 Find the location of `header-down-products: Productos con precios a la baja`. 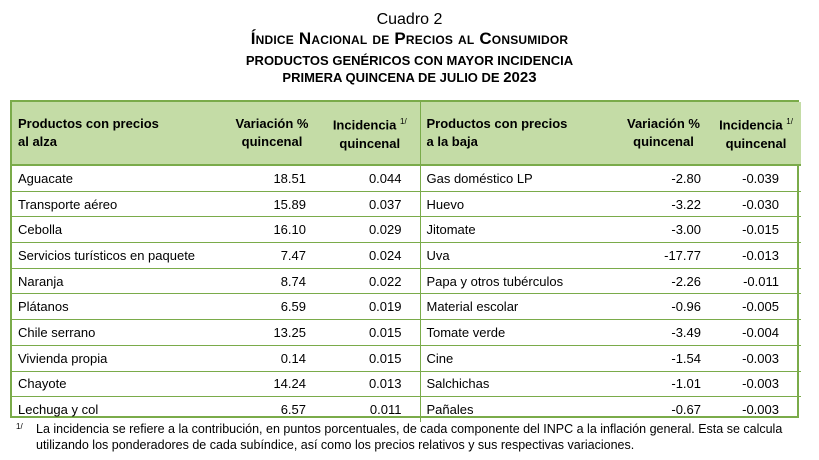

header-down-products: Productos con precios a la baja is located at coordinates (518, 134).